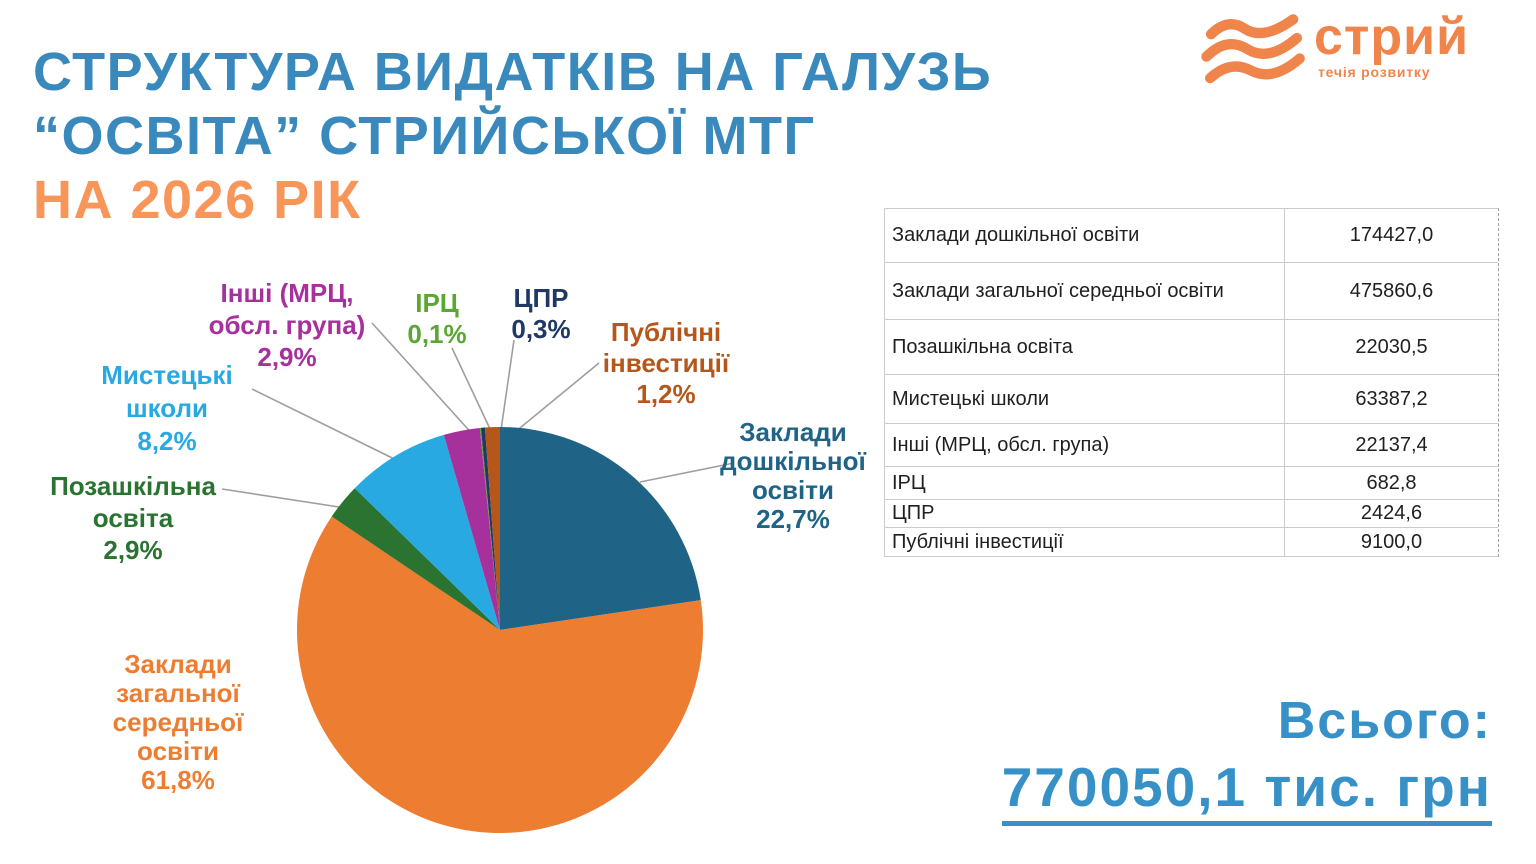 Image resolution: width=1536 pixels, height=864 pixels. I want to click on table-cell-label: Заклади дошкільної освіти, so click(1085, 235).